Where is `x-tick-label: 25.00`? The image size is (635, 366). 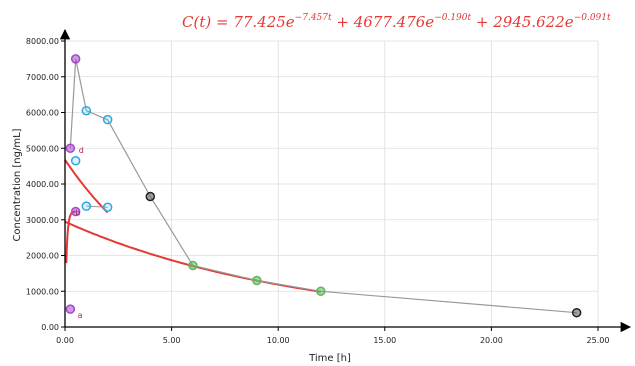 x-tick-label: 25.00 is located at coordinates (598, 340).